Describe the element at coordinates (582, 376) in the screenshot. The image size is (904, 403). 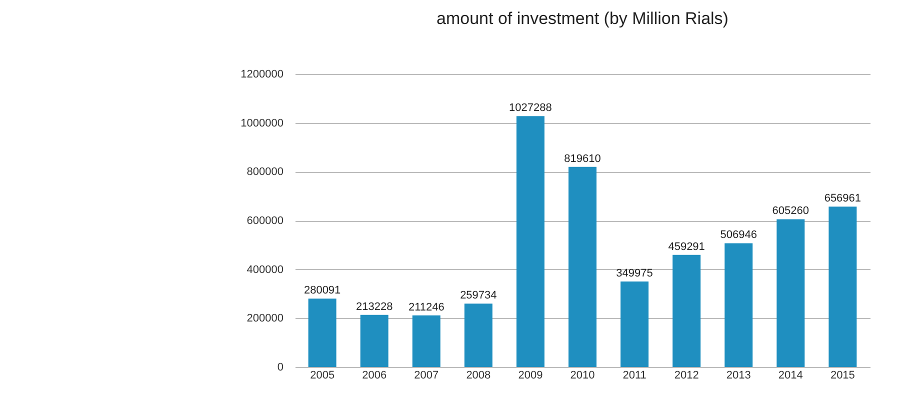
I see `x-tick-label: 2010` at that location.